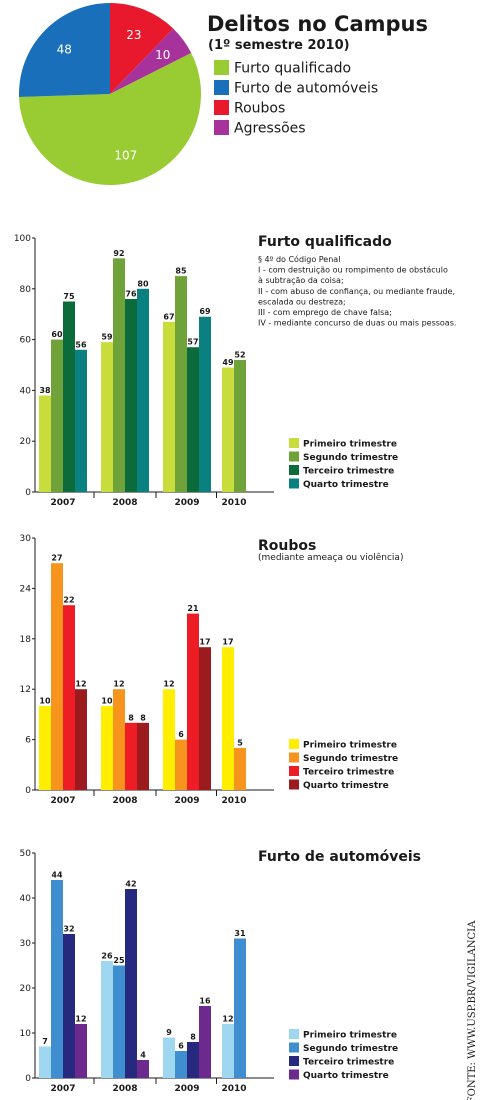 Image resolution: width=480 pixels, height=1100 pixels. What do you see at coordinates (287, 546) in the screenshot?
I see `chart-title: Roubos` at bounding box center [287, 546].